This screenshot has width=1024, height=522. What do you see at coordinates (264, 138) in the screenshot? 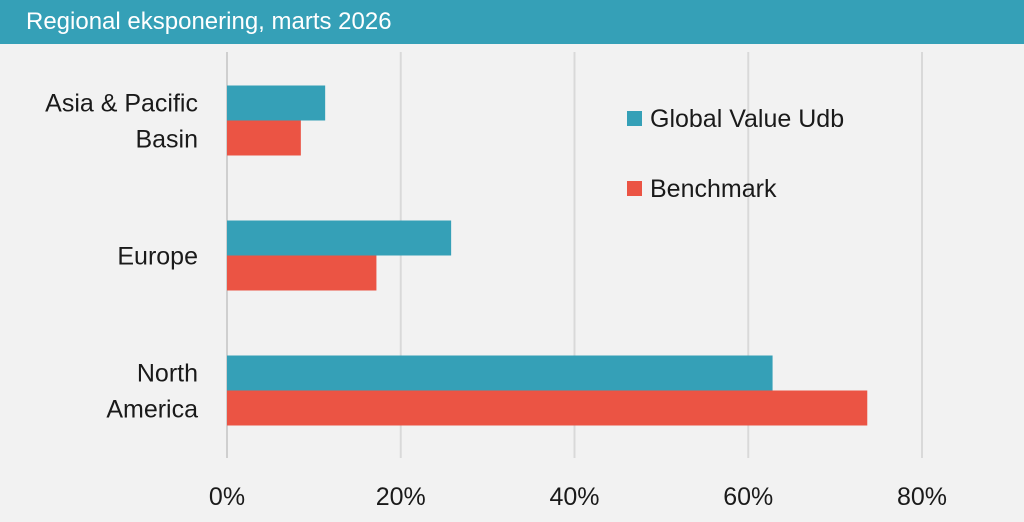
I see `bar-benchmark-asia-pacific-basin` at bounding box center [264, 138].